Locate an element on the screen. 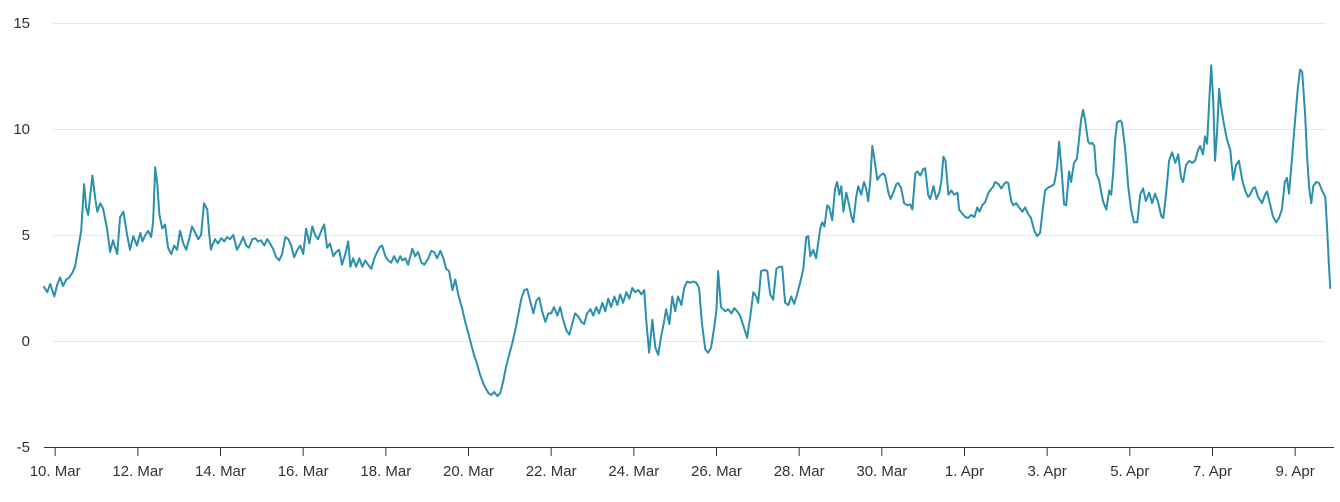 This screenshot has height=502, width=1340. x-axis-label: 30. Mar is located at coordinates (881, 471).